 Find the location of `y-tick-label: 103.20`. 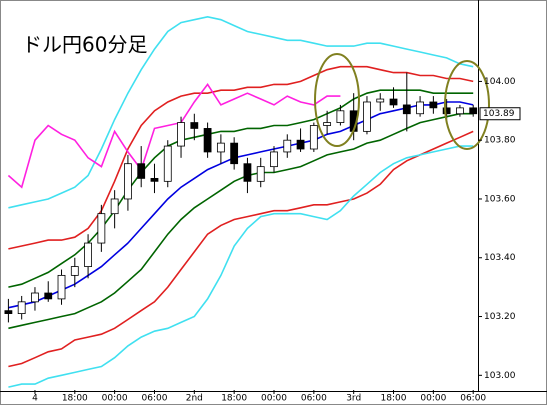

y-tick-label: 103.20 is located at coordinates (500, 317).